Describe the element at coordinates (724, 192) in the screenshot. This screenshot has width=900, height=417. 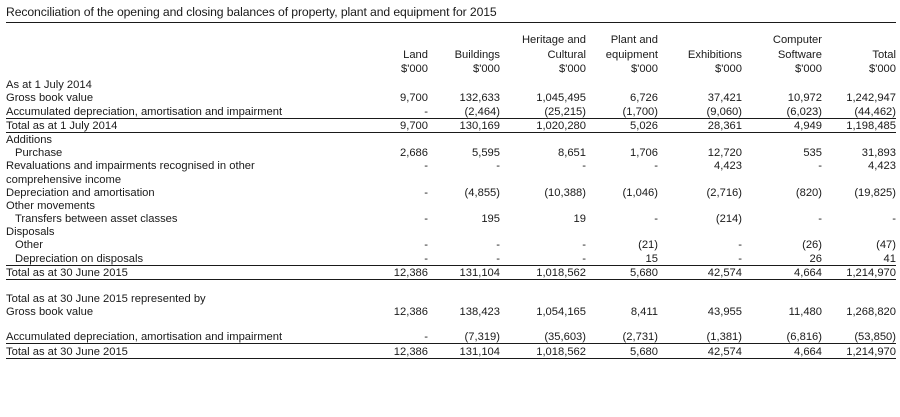
I see `cell: (2,716)` at that location.